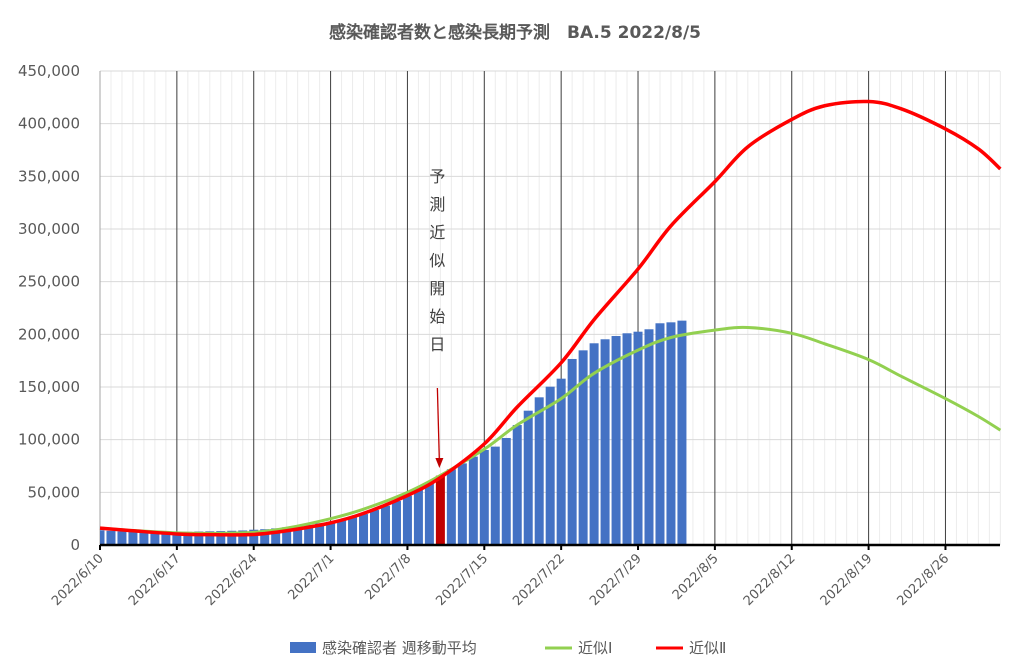 This screenshot has height=668, width=1023. Describe the element at coordinates (440, 510) in the screenshot. I see `bar-highlight` at that location.